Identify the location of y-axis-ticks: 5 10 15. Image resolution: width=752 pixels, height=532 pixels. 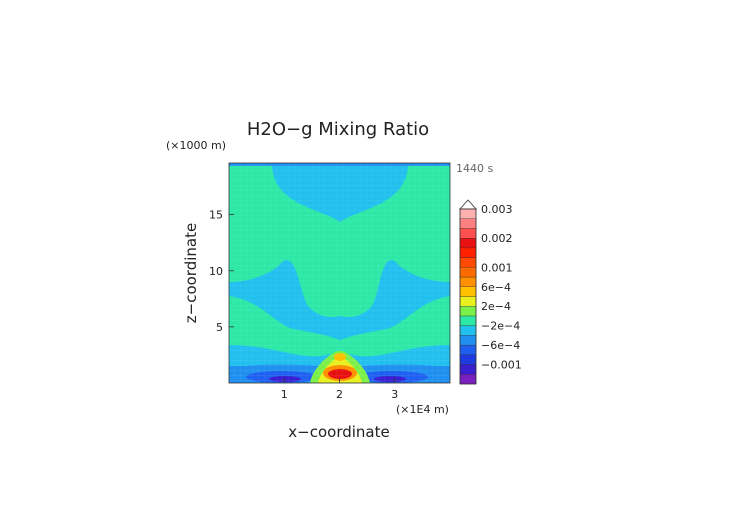
(221, 271).